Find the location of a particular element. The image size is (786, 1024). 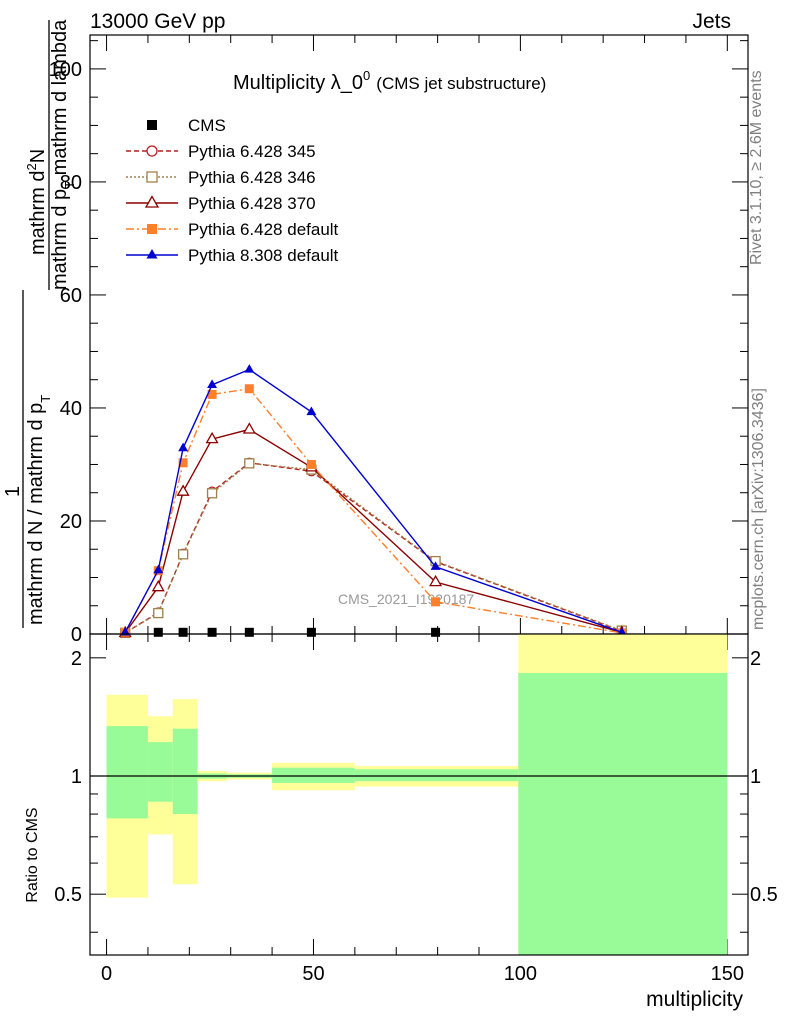

y-tick-label: 80 is located at coordinates (71, 183).